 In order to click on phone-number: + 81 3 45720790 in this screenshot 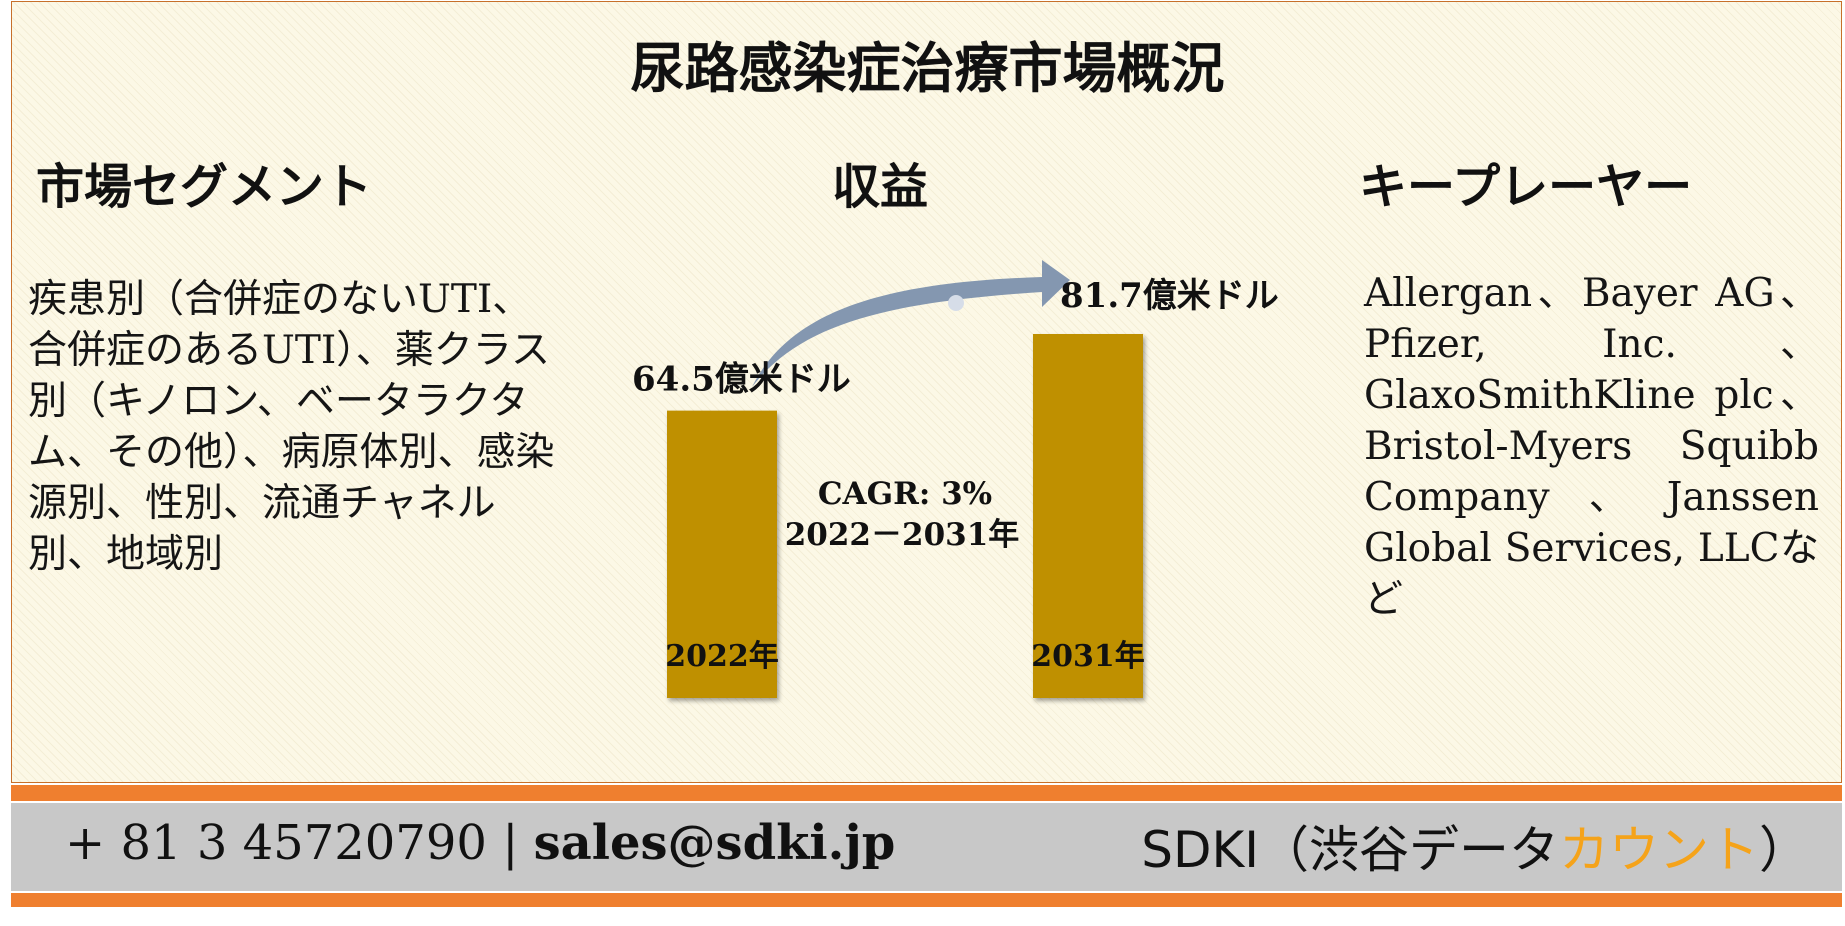, I will do `click(276, 843)`.